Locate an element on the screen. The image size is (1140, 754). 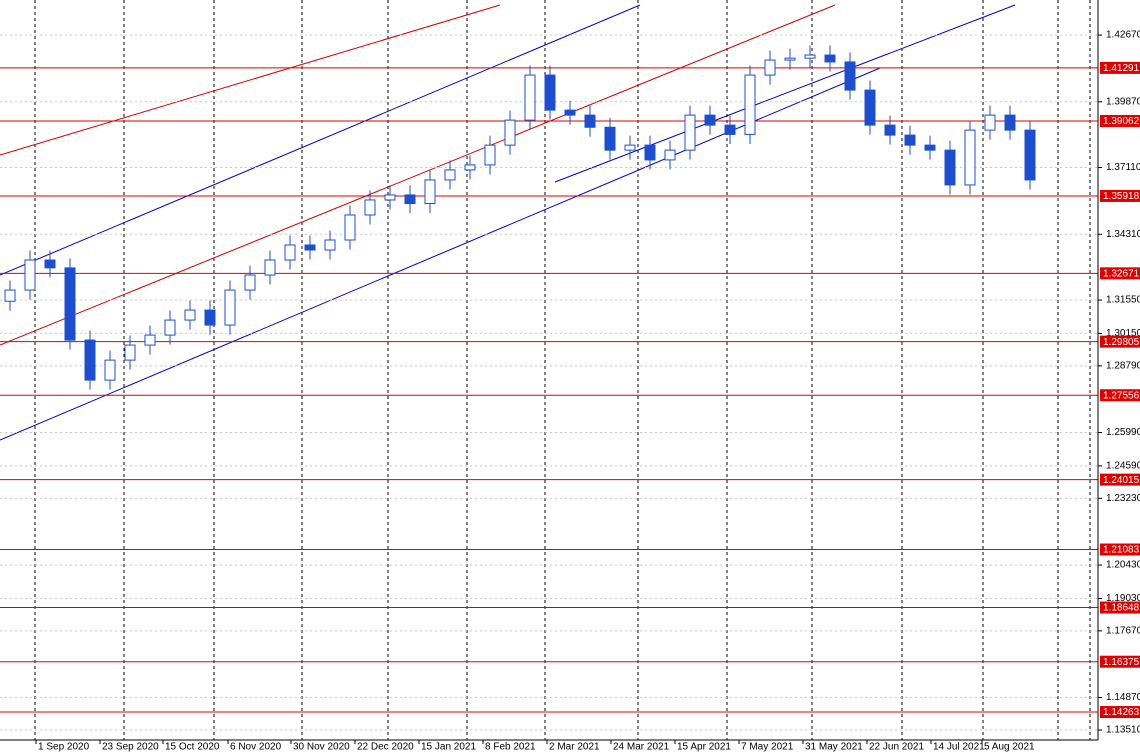
y-tick-label: 1.19030 is located at coordinates (1123, 598).